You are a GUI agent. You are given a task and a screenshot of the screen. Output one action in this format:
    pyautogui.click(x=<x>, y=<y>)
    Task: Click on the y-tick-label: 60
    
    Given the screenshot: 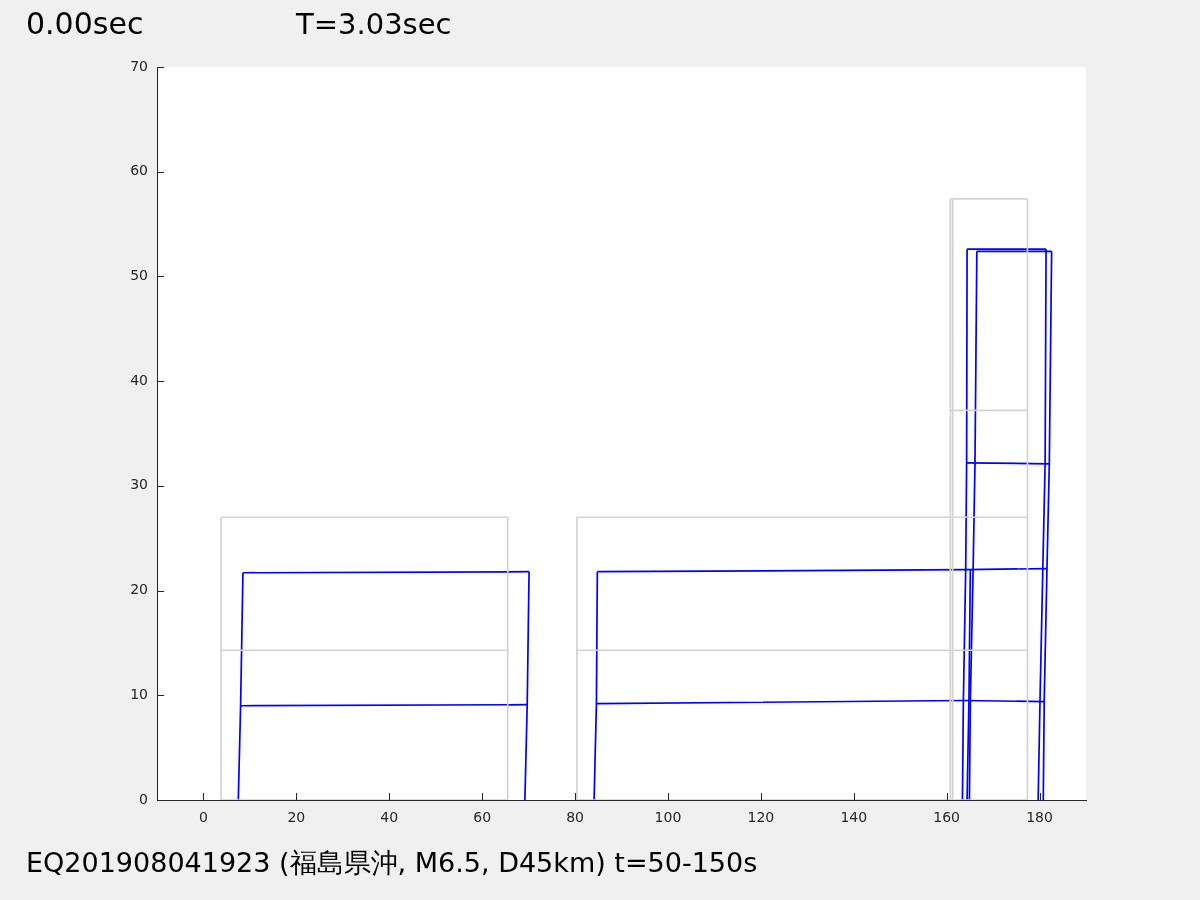 What is the action you would take?
    pyautogui.click(x=139, y=170)
    